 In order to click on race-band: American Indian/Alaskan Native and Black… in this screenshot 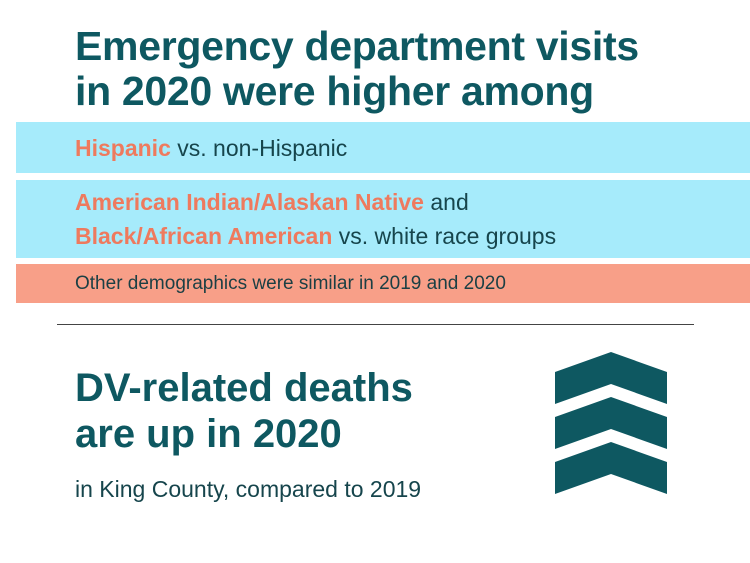, I will do `click(383, 219)`.